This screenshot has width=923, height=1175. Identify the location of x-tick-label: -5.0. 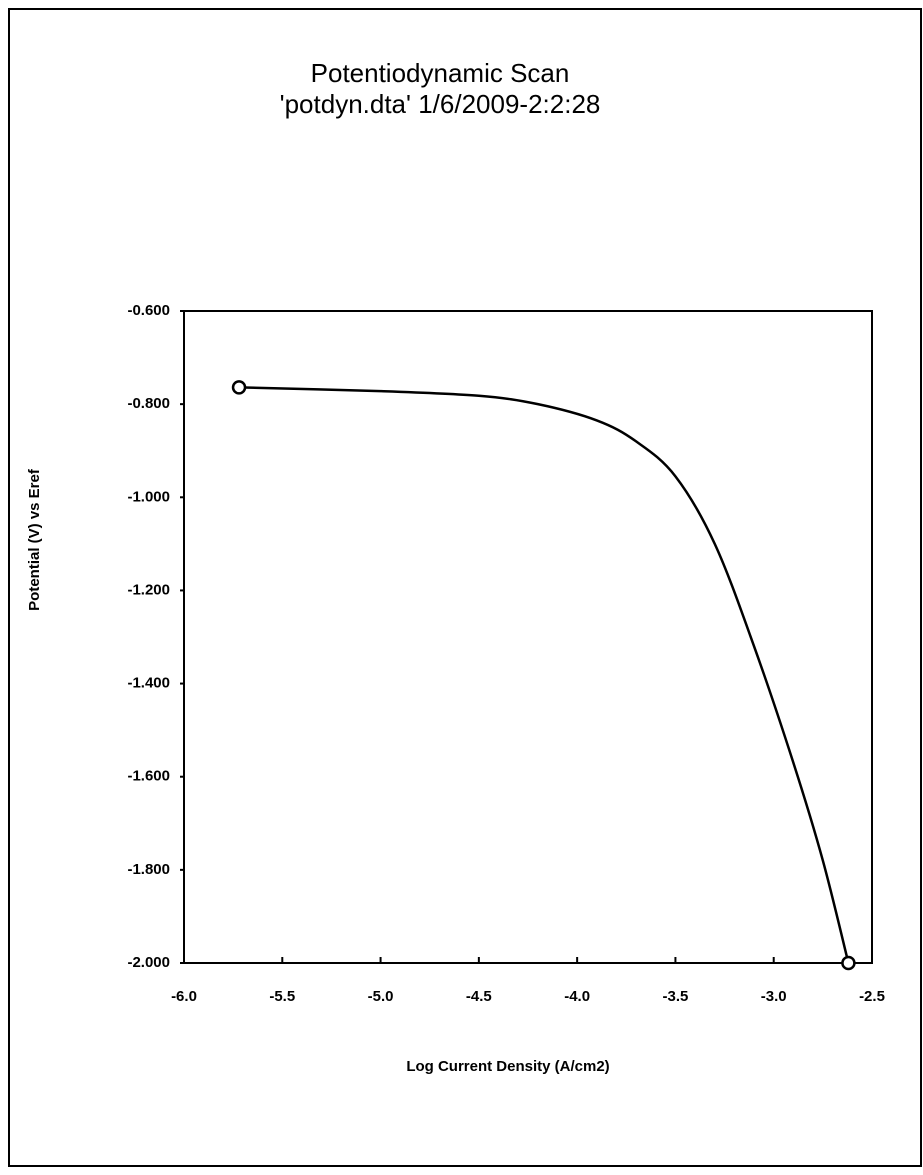
(381, 996).